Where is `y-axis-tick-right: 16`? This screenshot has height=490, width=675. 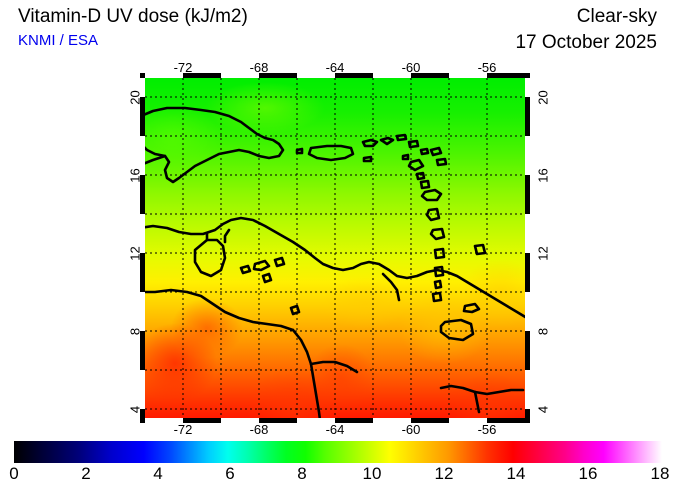 y-axis-tick-right: 16 is located at coordinates (543, 175).